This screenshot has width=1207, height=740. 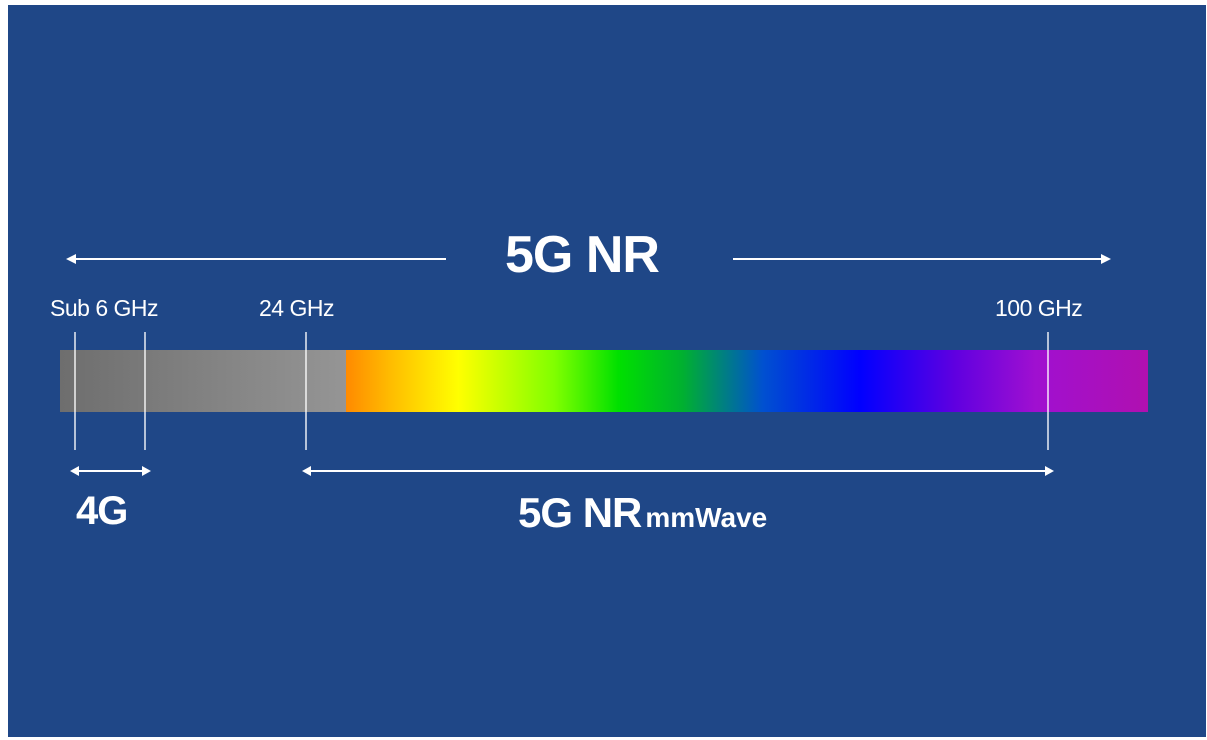 I want to click on band-label-mmwave-main: 5G NR, so click(x=580, y=512).